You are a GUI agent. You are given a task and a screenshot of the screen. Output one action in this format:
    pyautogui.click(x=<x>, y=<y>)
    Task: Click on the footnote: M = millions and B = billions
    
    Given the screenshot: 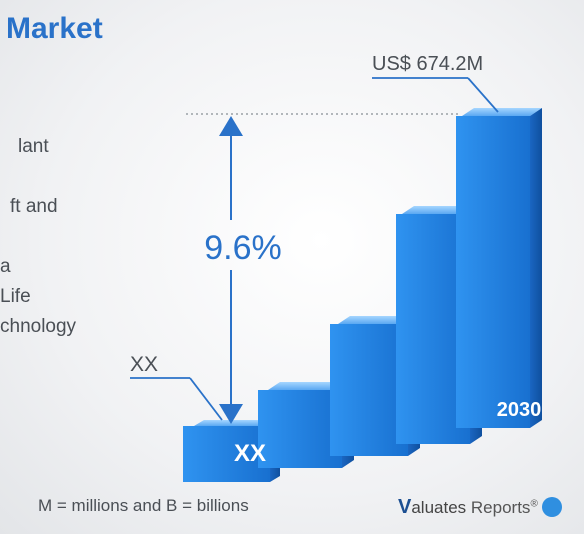 What is the action you would take?
    pyautogui.click(x=143, y=505)
    